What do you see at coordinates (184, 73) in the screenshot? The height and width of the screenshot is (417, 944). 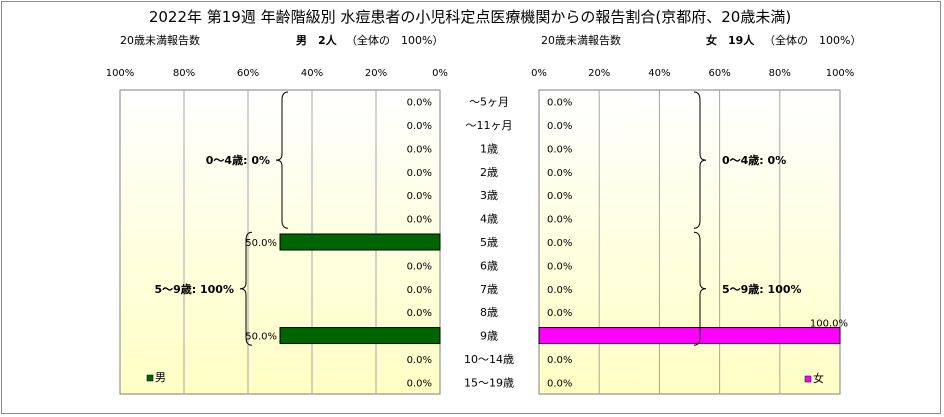 I see `male-tick-label: 80%` at bounding box center [184, 73].